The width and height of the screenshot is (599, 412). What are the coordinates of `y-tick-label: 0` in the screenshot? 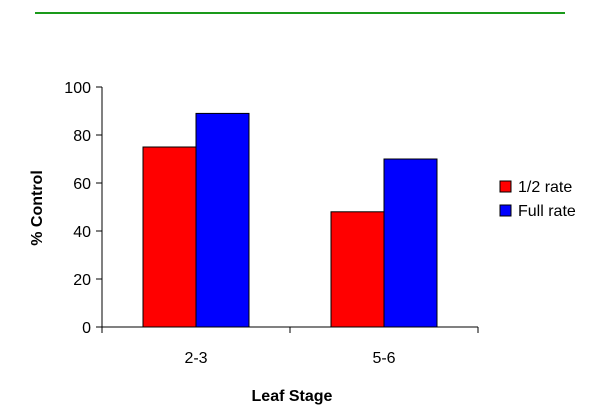 It's located at (86, 328).